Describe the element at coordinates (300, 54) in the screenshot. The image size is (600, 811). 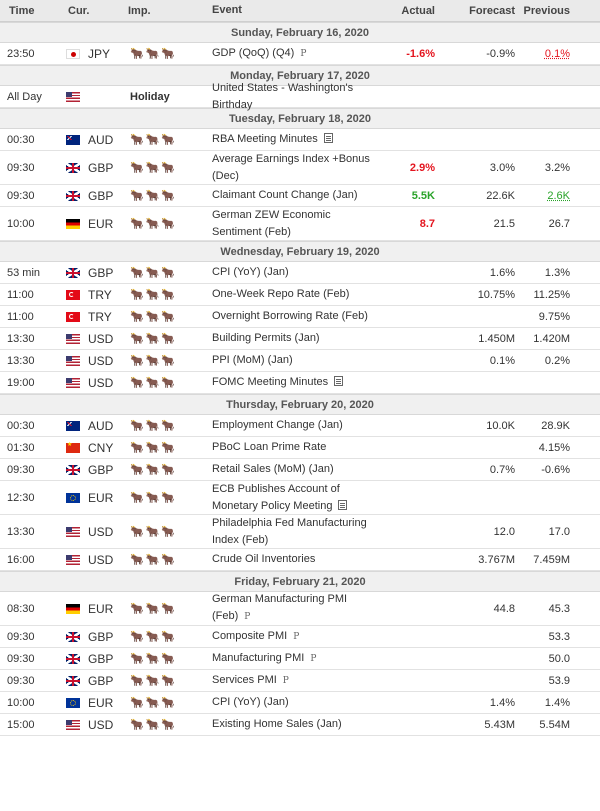
I see `event-row: 23:50 JPY 🐂🐂🐂 GDP (QoQ) (Q4) P -1.6% -0.9% 0.1%` at that location.